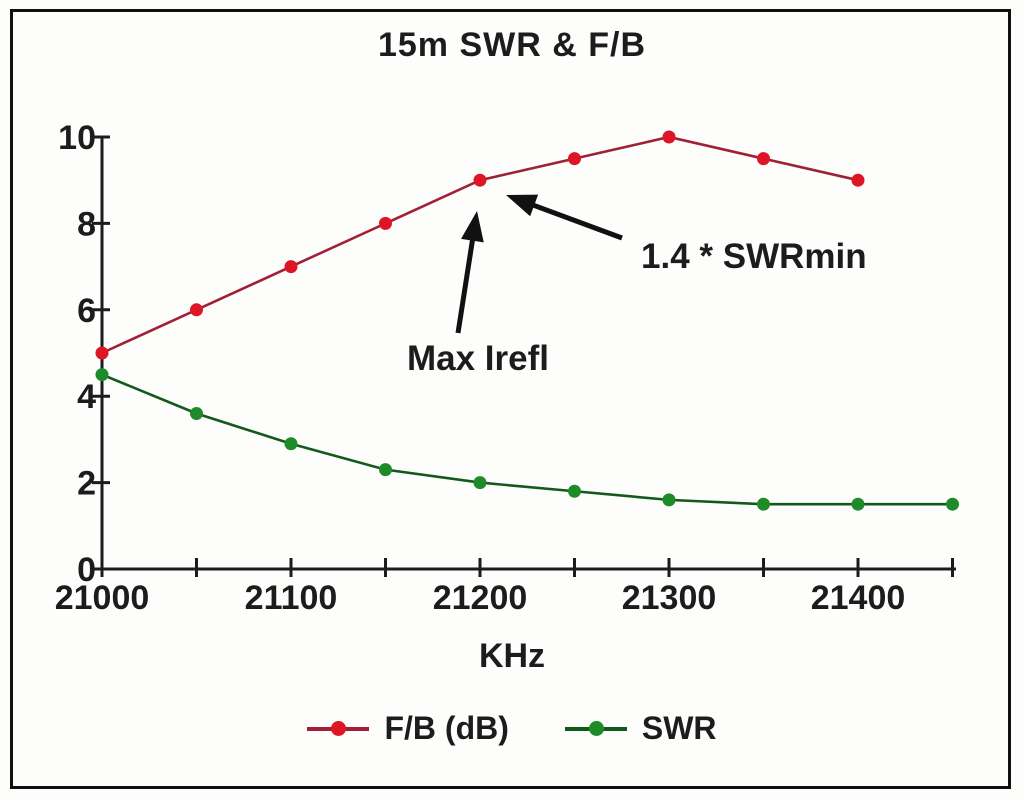 Image resolution: width=1024 pixels, height=799 pixels. I want to click on chart-title: 15m SWR & F/B, so click(512, 45).